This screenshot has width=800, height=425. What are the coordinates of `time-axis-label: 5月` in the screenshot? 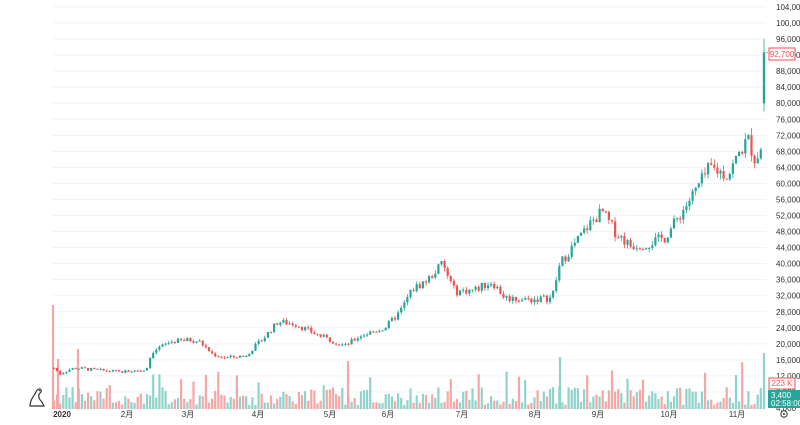 It's located at (330, 414).